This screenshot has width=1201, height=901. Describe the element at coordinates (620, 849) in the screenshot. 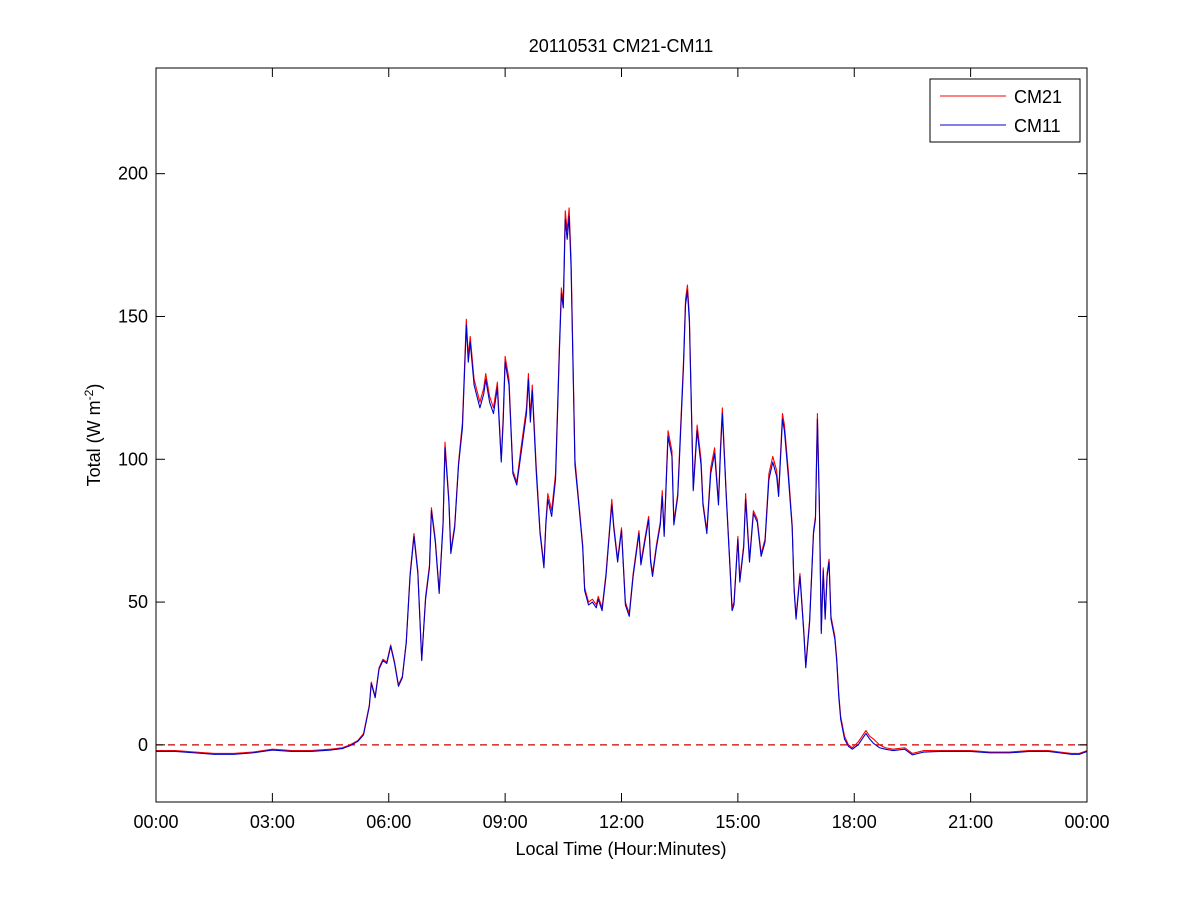

I see `x-axis-label: Local Time (Hour:Minutes)` at that location.